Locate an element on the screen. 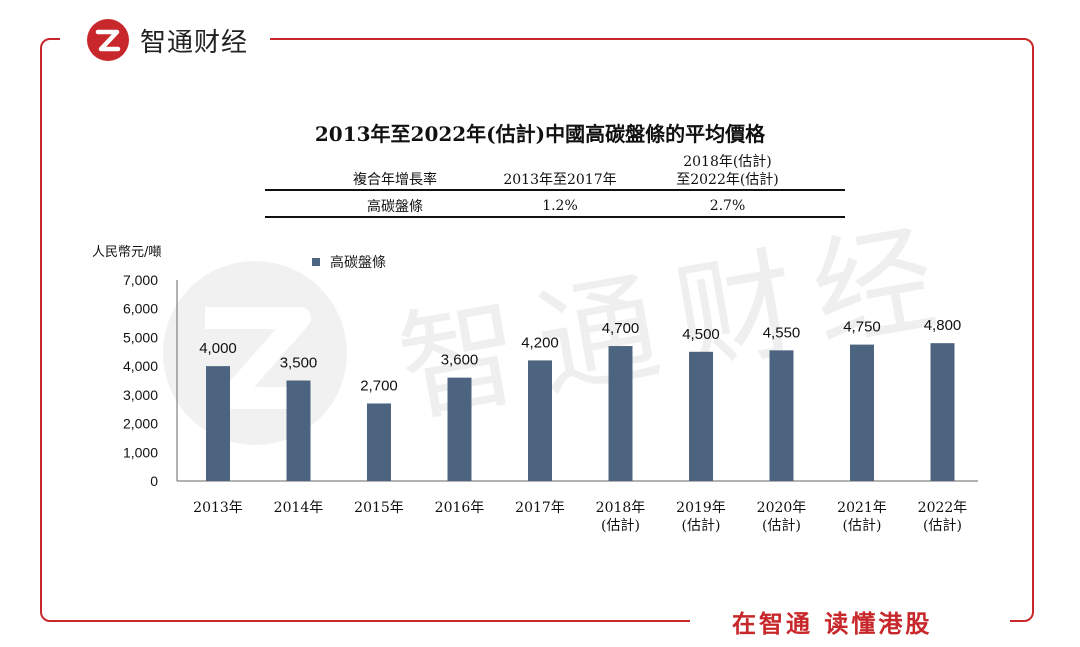  legend-swatch is located at coordinates (316, 262).